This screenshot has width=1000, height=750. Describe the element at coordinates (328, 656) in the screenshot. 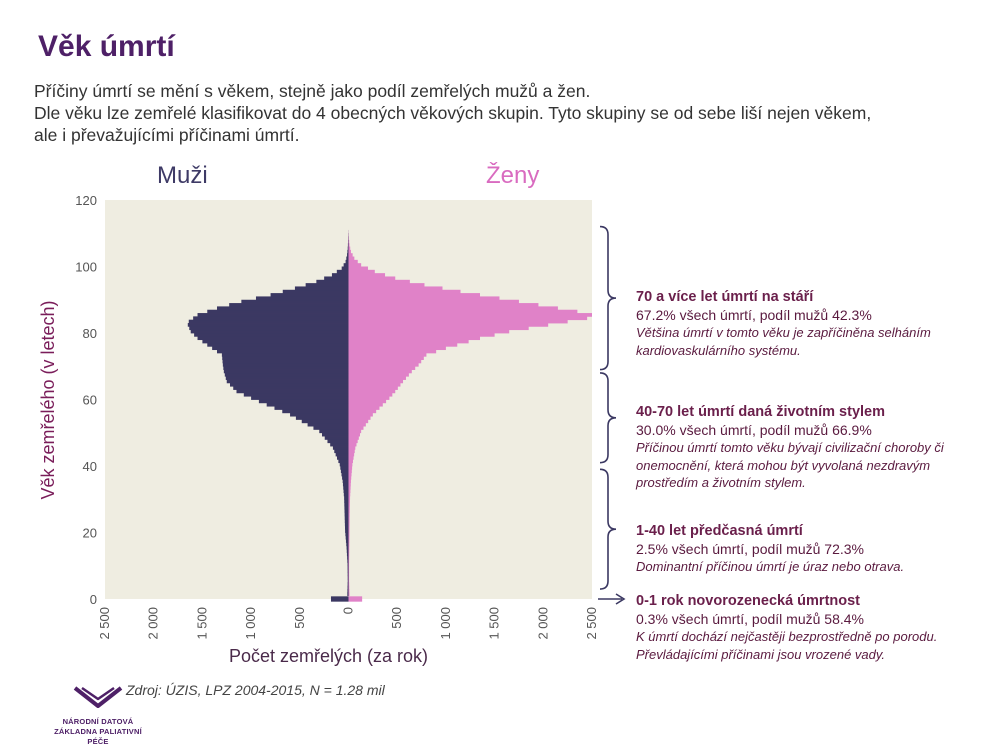

I see `x-axis-label: Počet zemřelých (za rok)` at that location.